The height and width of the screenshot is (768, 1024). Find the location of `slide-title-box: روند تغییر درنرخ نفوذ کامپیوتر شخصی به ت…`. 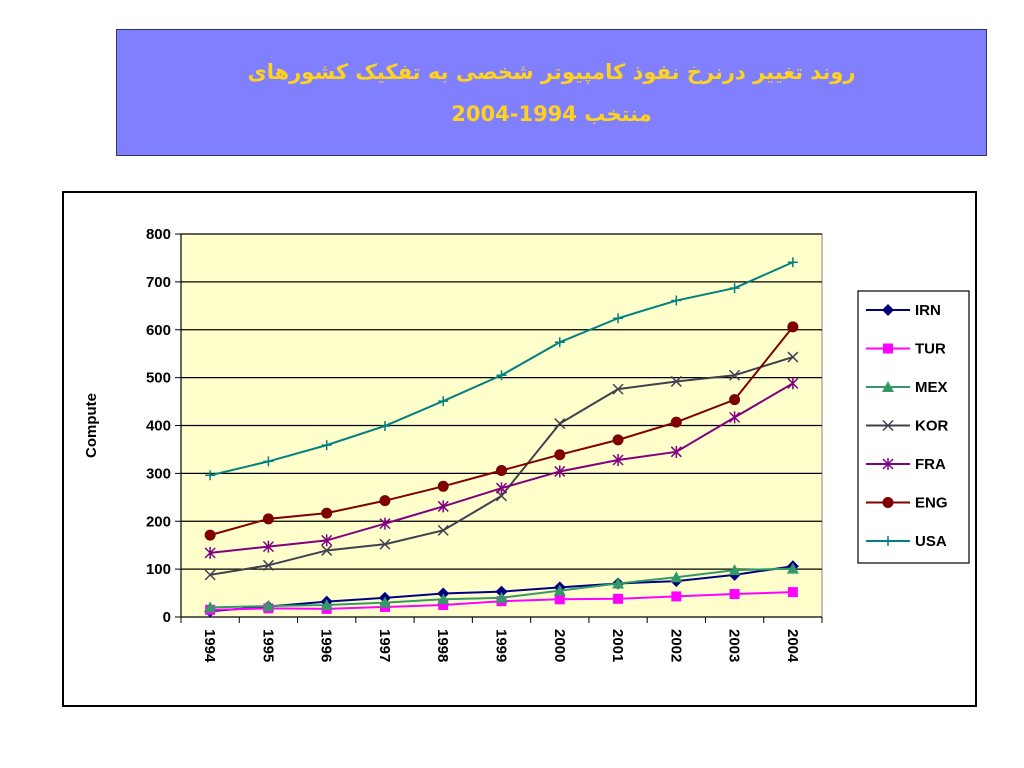

slide-title-box: روند تغییر درنرخ نفوذ کامپیوتر شخصی به ت… is located at coordinates (551, 92).